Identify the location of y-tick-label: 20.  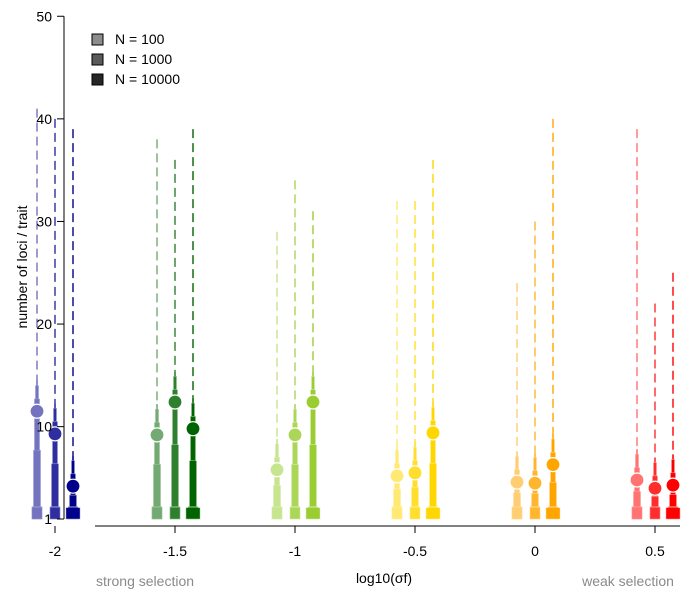
(44, 324).